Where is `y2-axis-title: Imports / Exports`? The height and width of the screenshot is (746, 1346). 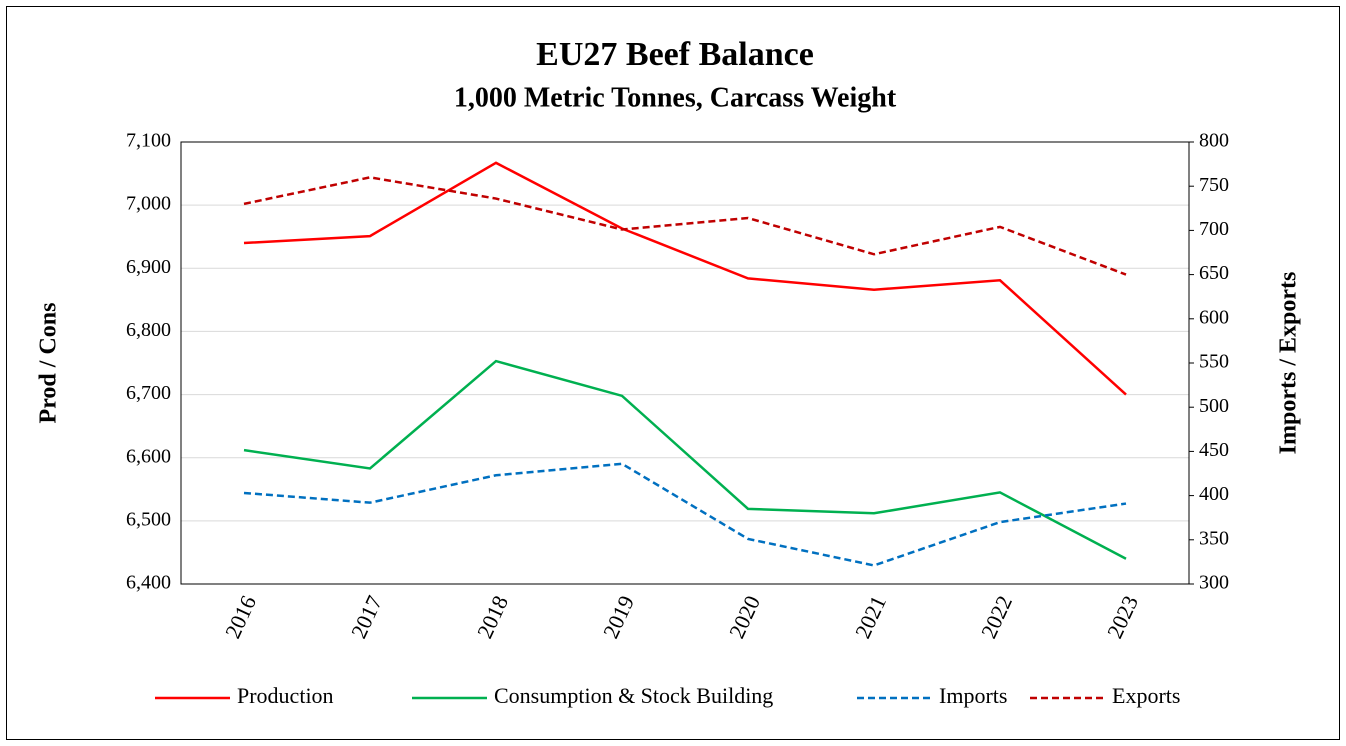 y2-axis-title: Imports / Exports is located at coordinates (1289, 363).